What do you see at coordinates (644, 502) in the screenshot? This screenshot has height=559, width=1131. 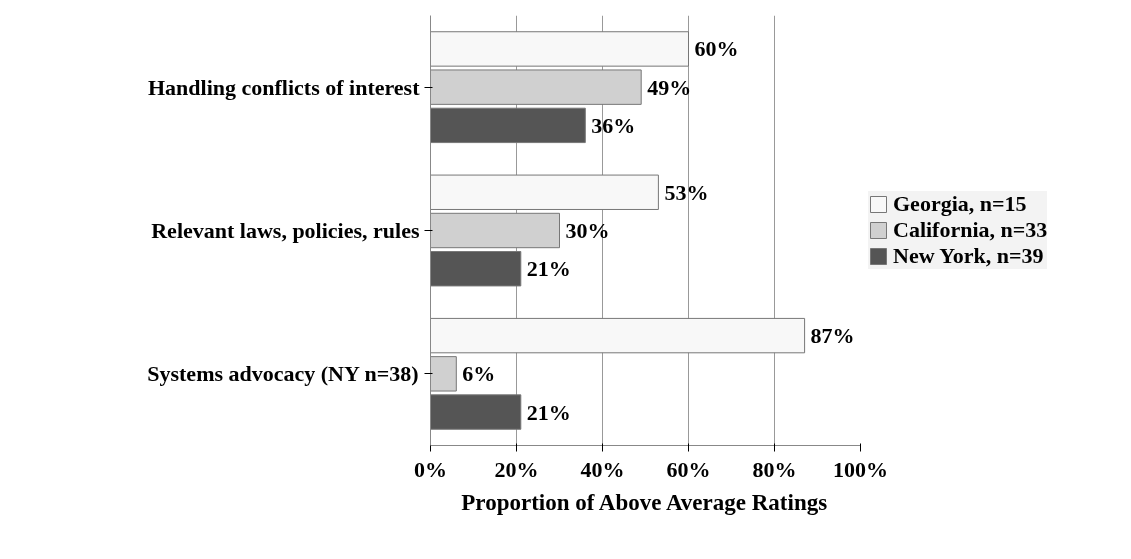 I see `x-axis-title: Proportion of Above Average Ratings` at bounding box center [644, 502].